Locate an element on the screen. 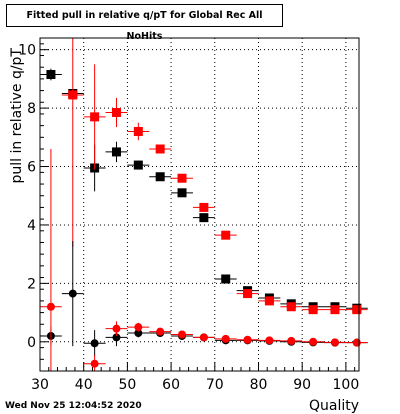  x-tick-label: 50 is located at coordinates (127, 385).